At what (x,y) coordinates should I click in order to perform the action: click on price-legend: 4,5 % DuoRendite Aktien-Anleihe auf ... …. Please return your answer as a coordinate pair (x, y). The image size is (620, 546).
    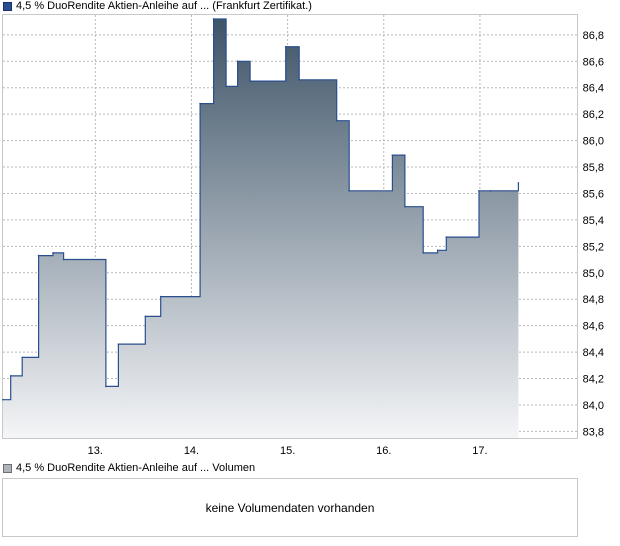
    Looking at the image, I should click on (157, 6).